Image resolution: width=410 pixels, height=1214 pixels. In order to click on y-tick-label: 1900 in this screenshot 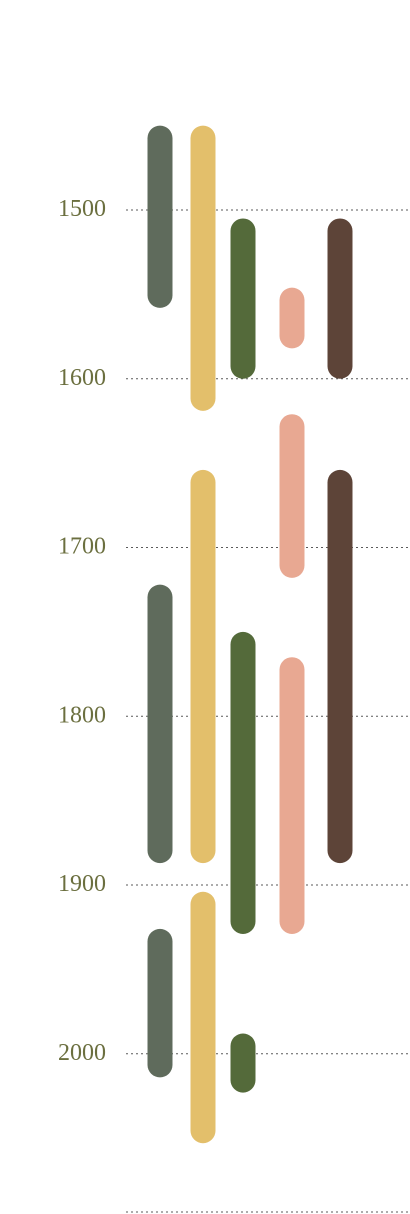, I will do `click(82, 884)`.